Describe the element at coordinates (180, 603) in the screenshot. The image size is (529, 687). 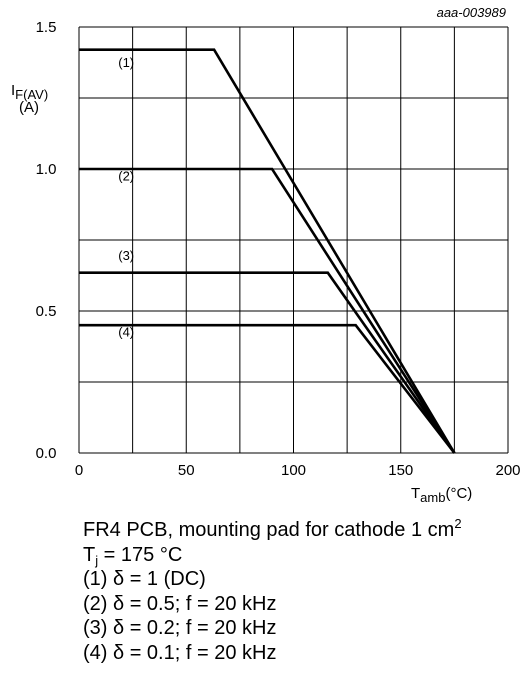
I see `caption-line-4: (2) δ = 0.5; f = 20 kHz` at that location.